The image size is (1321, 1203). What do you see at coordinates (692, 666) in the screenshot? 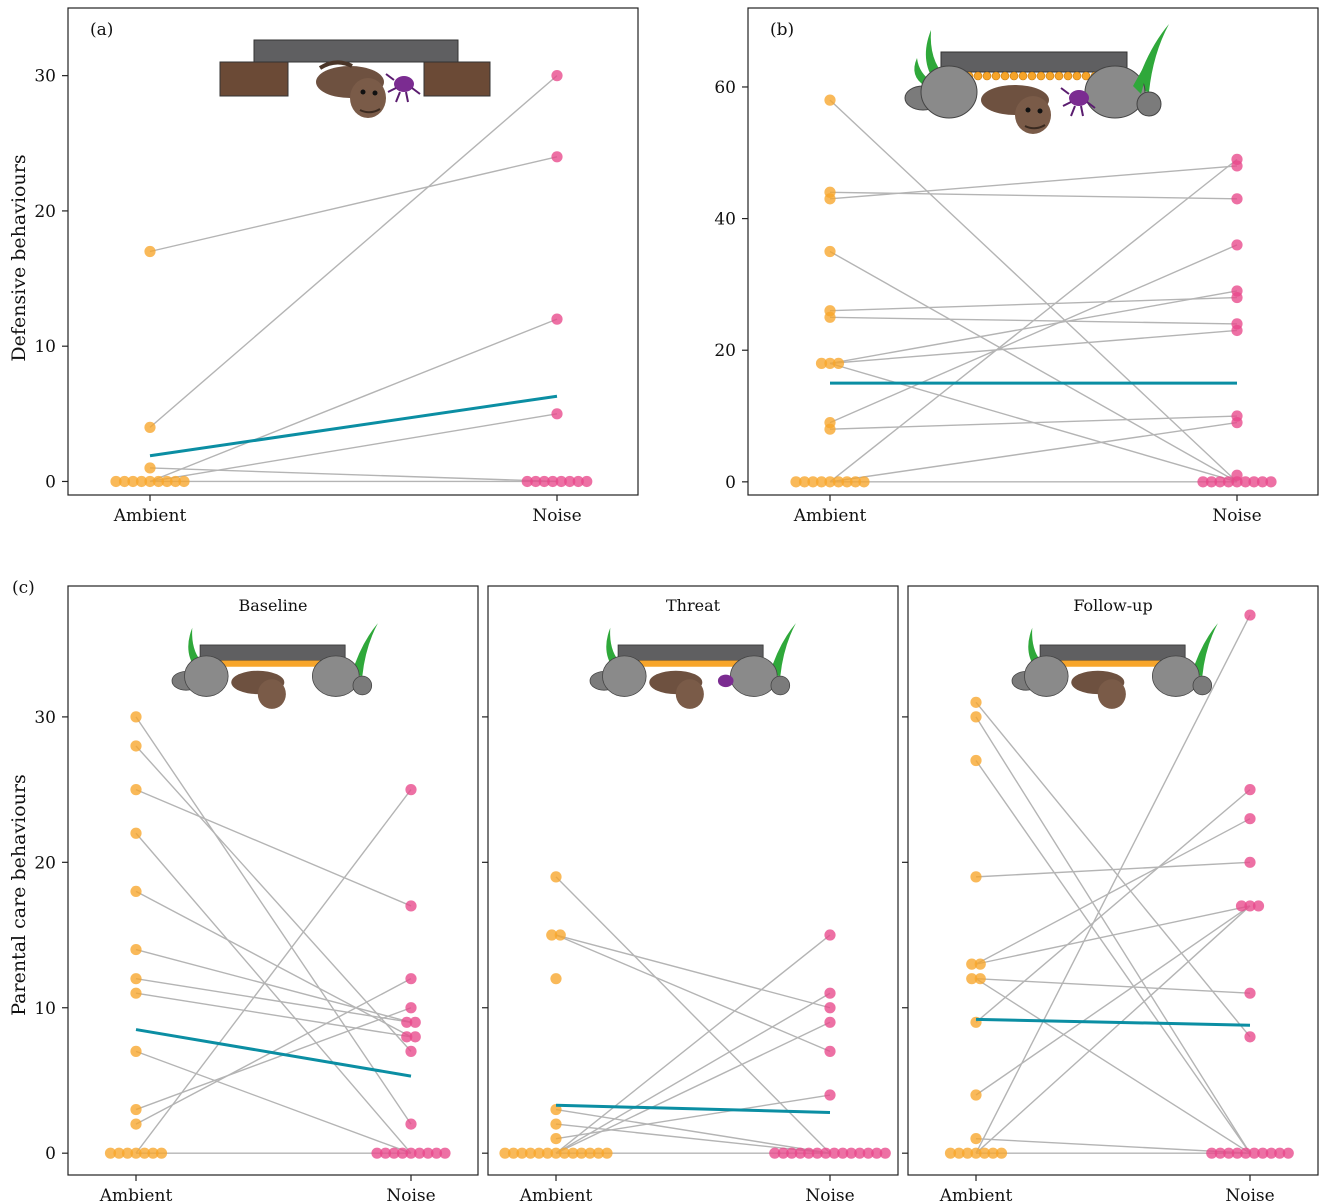
I see `nest-rocks-illustration-threat` at bounding box center [692, 666].